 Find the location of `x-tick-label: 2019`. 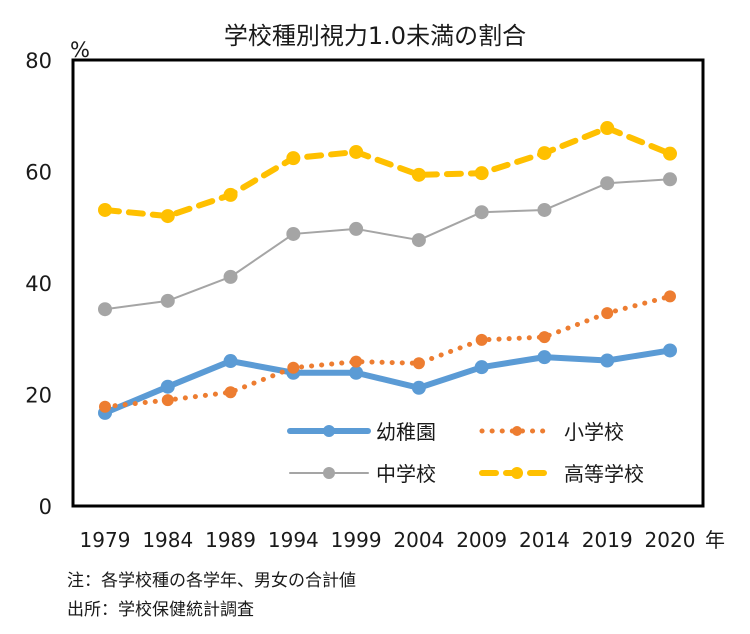

x-tick-label: 2019 is located at coordinates (607, 540).